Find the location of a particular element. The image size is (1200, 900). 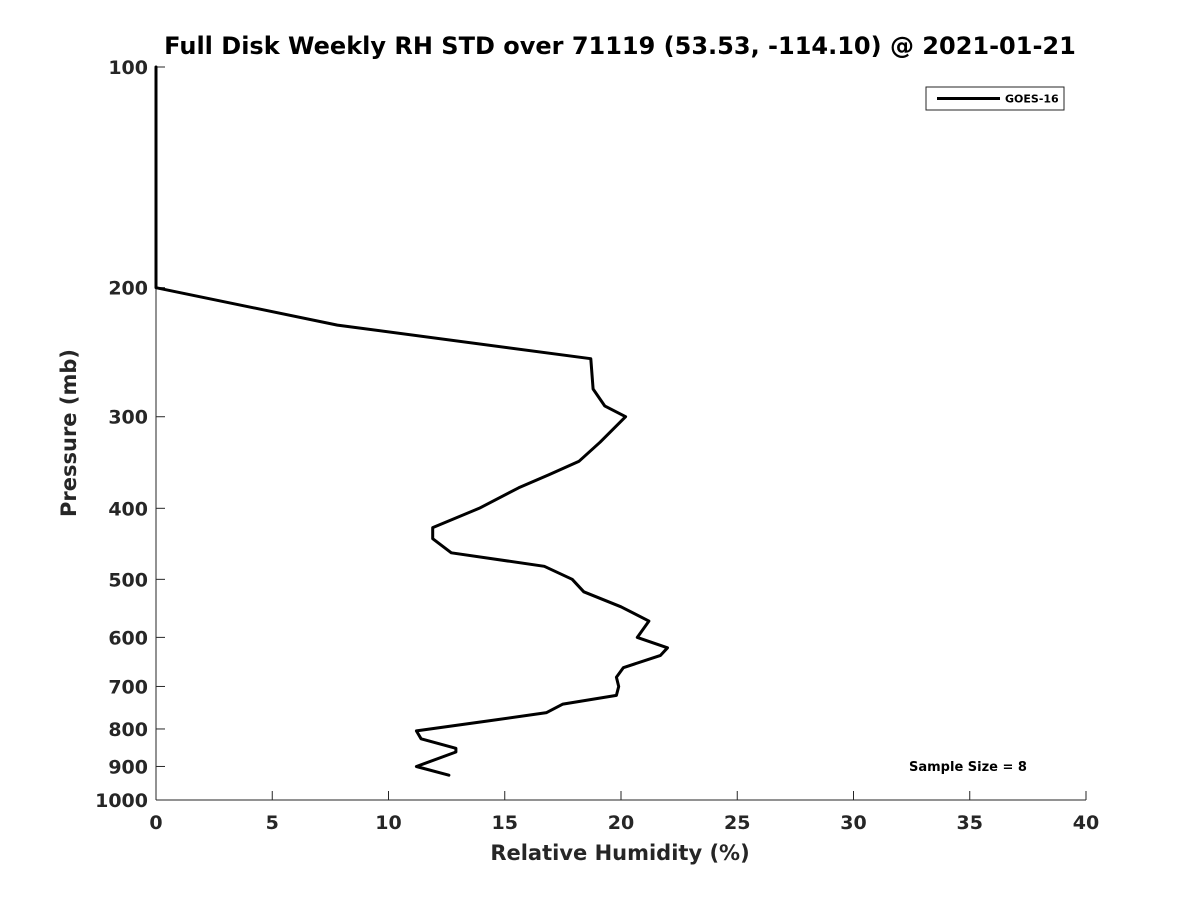

x-tick-label: 35 is located at coordinates (970, 823).